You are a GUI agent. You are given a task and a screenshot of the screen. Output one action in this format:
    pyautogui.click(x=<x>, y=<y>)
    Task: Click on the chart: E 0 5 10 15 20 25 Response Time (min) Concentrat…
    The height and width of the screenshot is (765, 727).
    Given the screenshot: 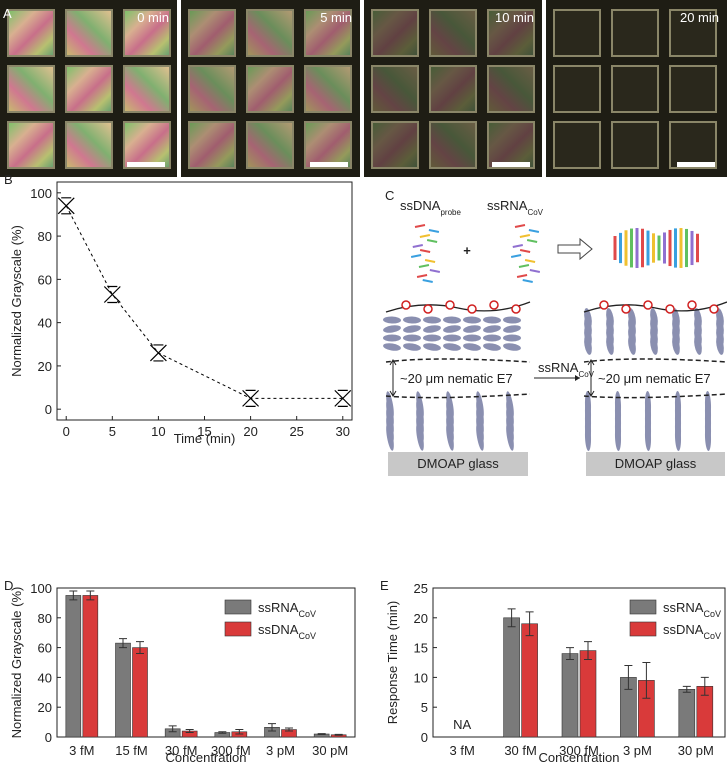 What is the action you would take?
    pyautogui.click(x=553, y=671)
    